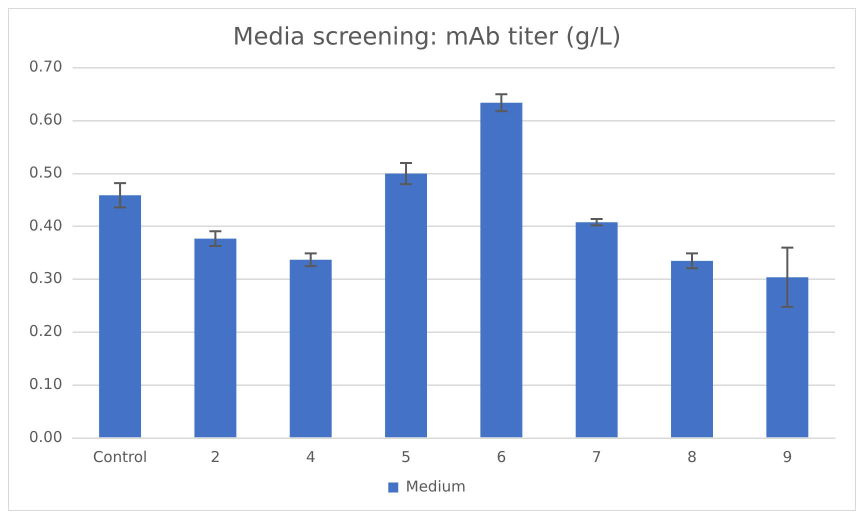 This screenshot has width=864, height=519. What do you see at coordinates (597, 457) in the screenshot?
I see `x-tick-label: 7` at bounding box center [597, 457].